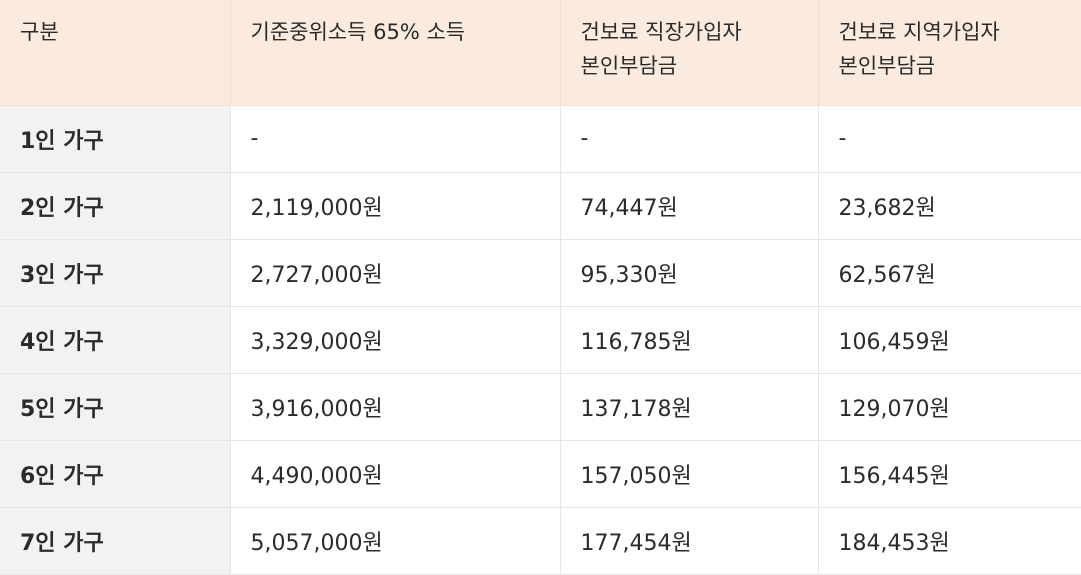 The image size is (1081, 575). I want to click on regional-copay-cell: 129,070원, so click(949, 407).